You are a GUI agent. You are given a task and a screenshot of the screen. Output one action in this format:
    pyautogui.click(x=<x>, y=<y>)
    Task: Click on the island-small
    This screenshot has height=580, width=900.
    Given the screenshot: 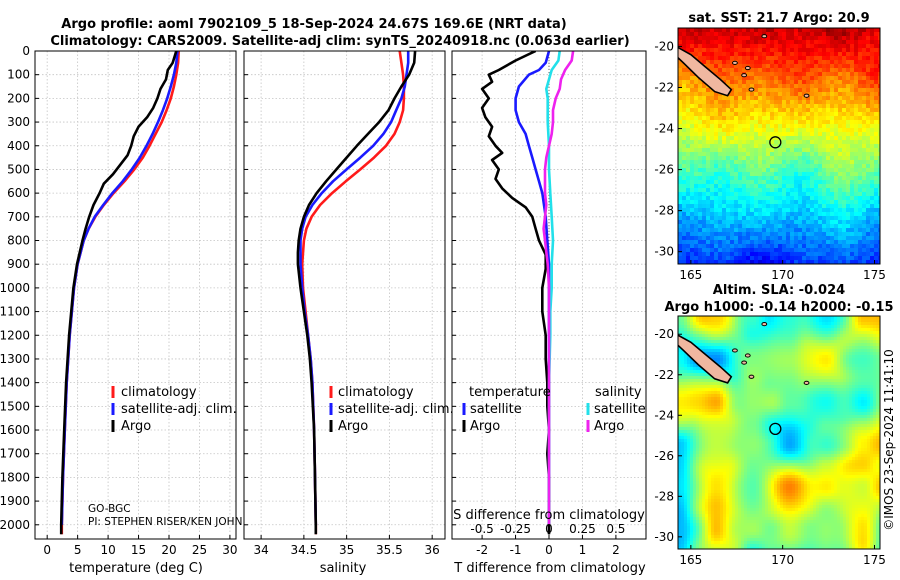 What is the action you would take?
    pyautogui.click(x=747, y=68)
    